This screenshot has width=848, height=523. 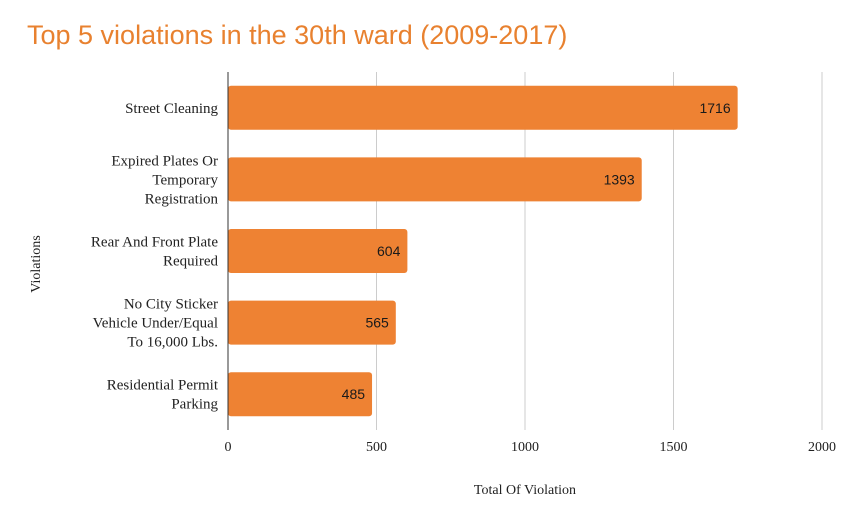 I want to click on data-label: 1393, so click(x=619, y=179).